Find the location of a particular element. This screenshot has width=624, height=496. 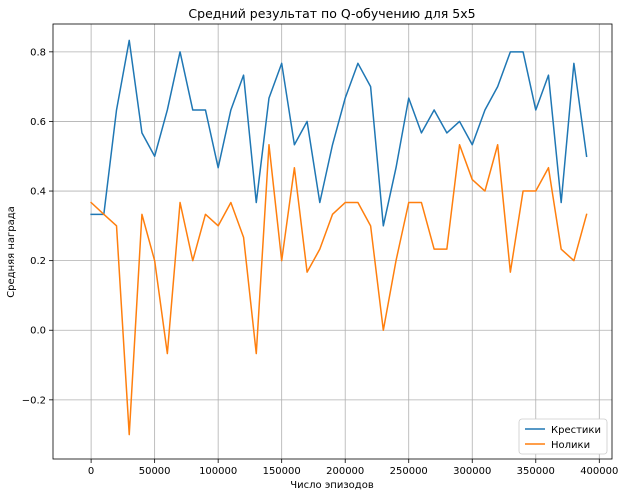

x-tick-label: 100000 is located at coordinates (218, 471).